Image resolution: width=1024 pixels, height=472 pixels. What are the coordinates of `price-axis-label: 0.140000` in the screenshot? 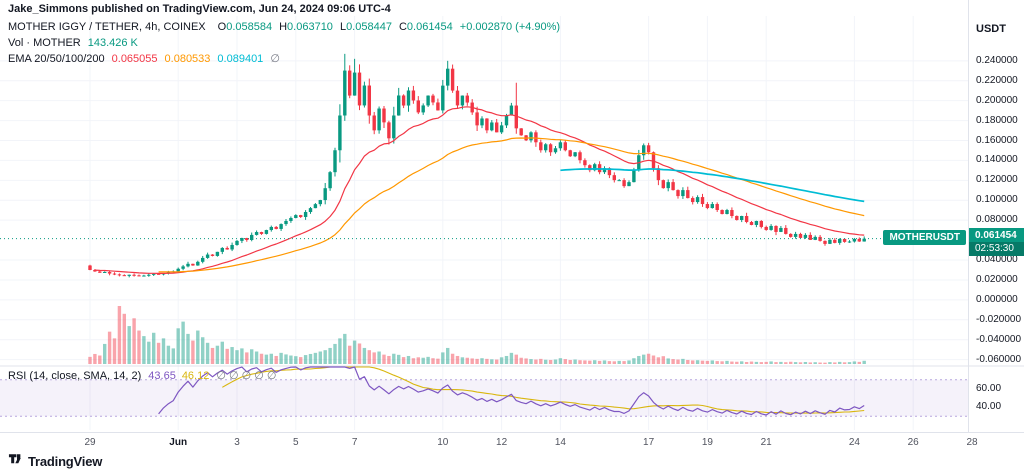 It's located at (997, 160).